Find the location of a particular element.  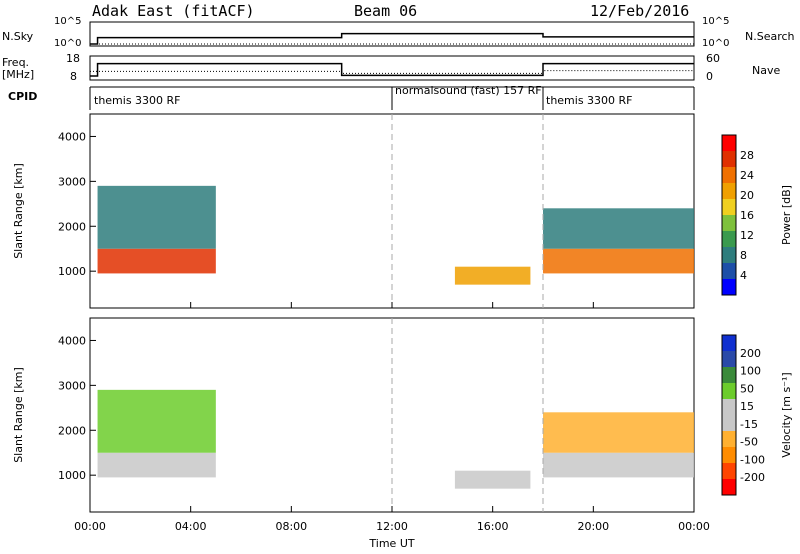

radar-title: Adak East (fitACF) is located at coordinates (173, 11).